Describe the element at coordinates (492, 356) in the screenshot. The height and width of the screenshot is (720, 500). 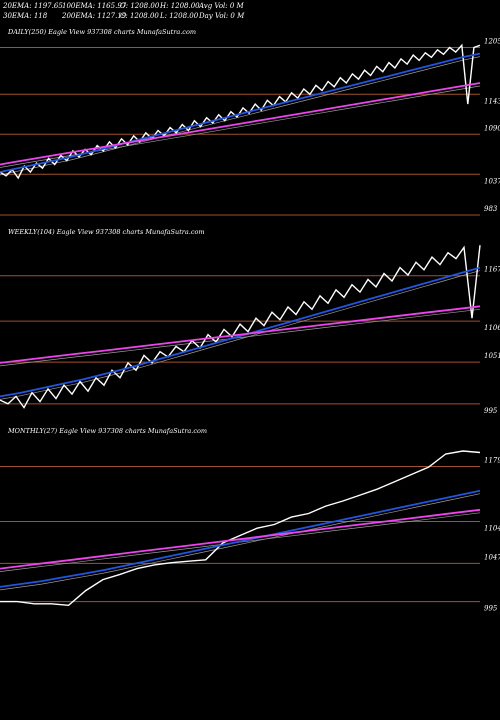
I see `level-label: 1051` at that location.